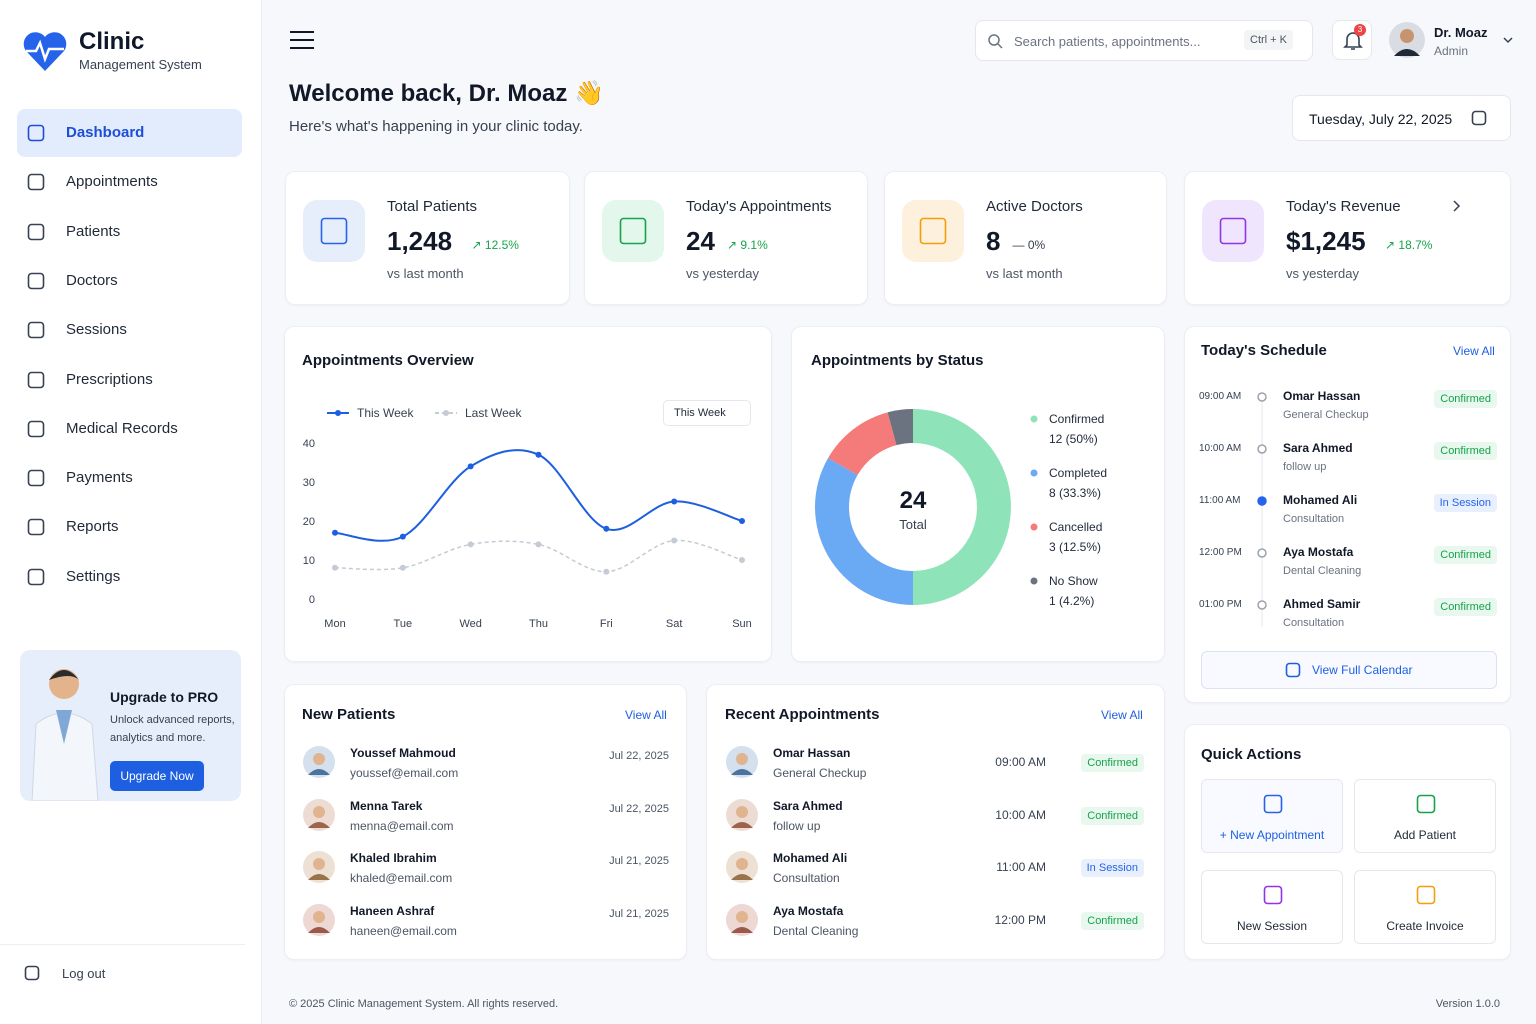 The height and width of the screenshot is (1024, 1536). Describe the element at coordinates (747, 245) in the screenshot. I see `stat-change: ↗ 9.1%` at that location.